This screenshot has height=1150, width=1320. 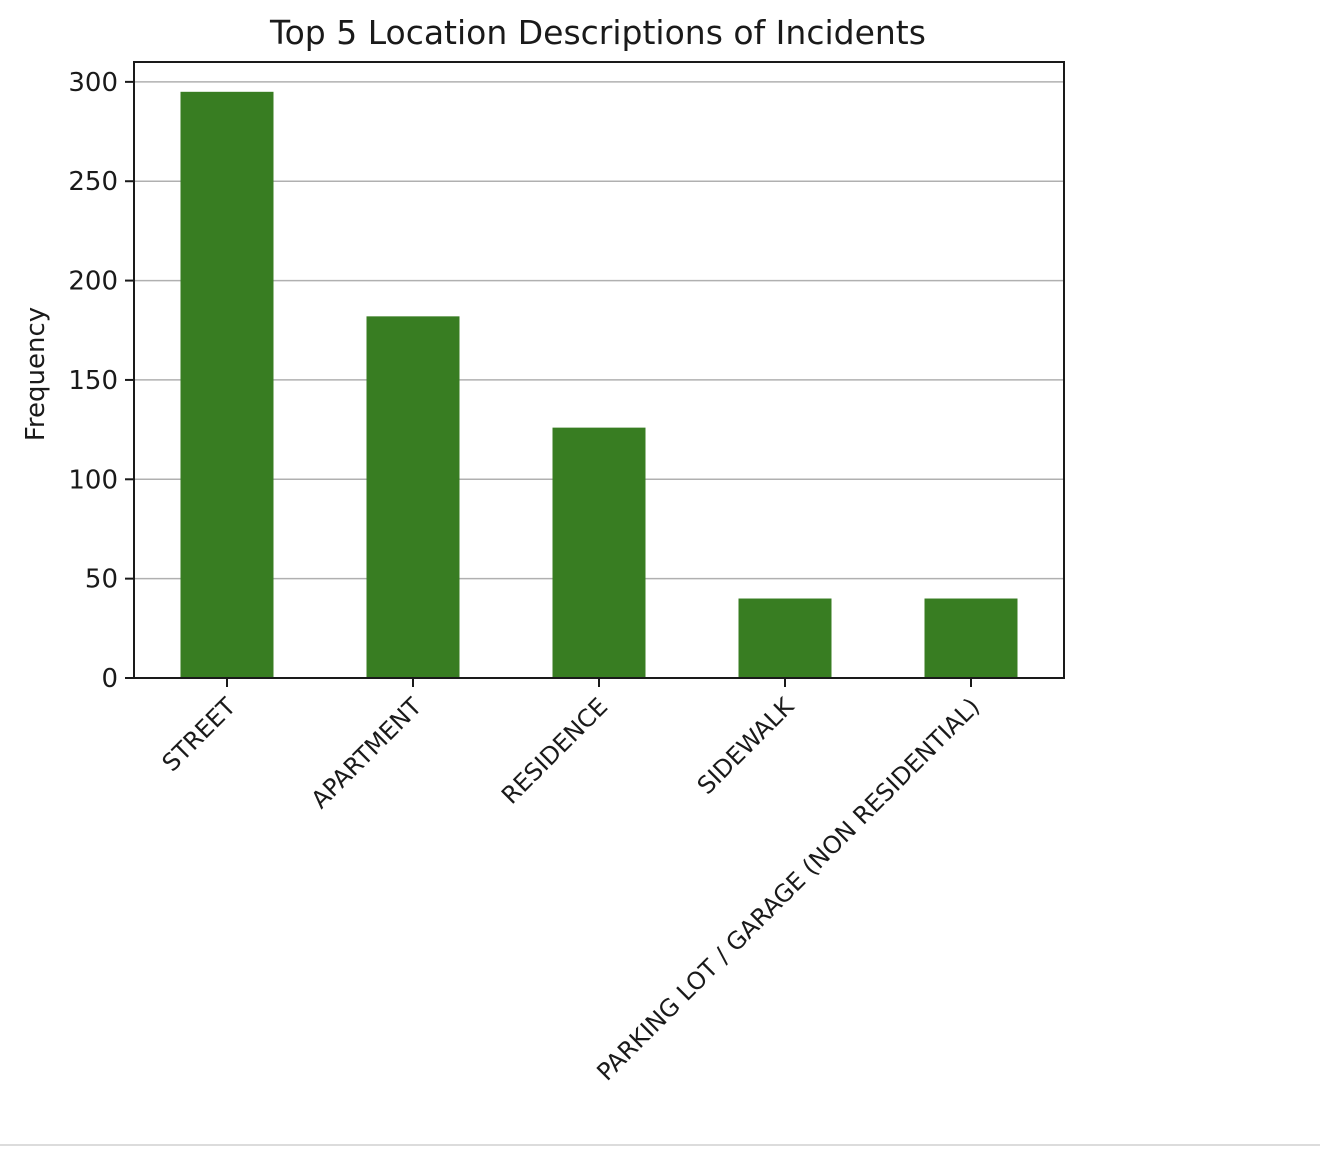 I want to click on x-tick-label: RESIDENCE, so click(x=554, y=750).